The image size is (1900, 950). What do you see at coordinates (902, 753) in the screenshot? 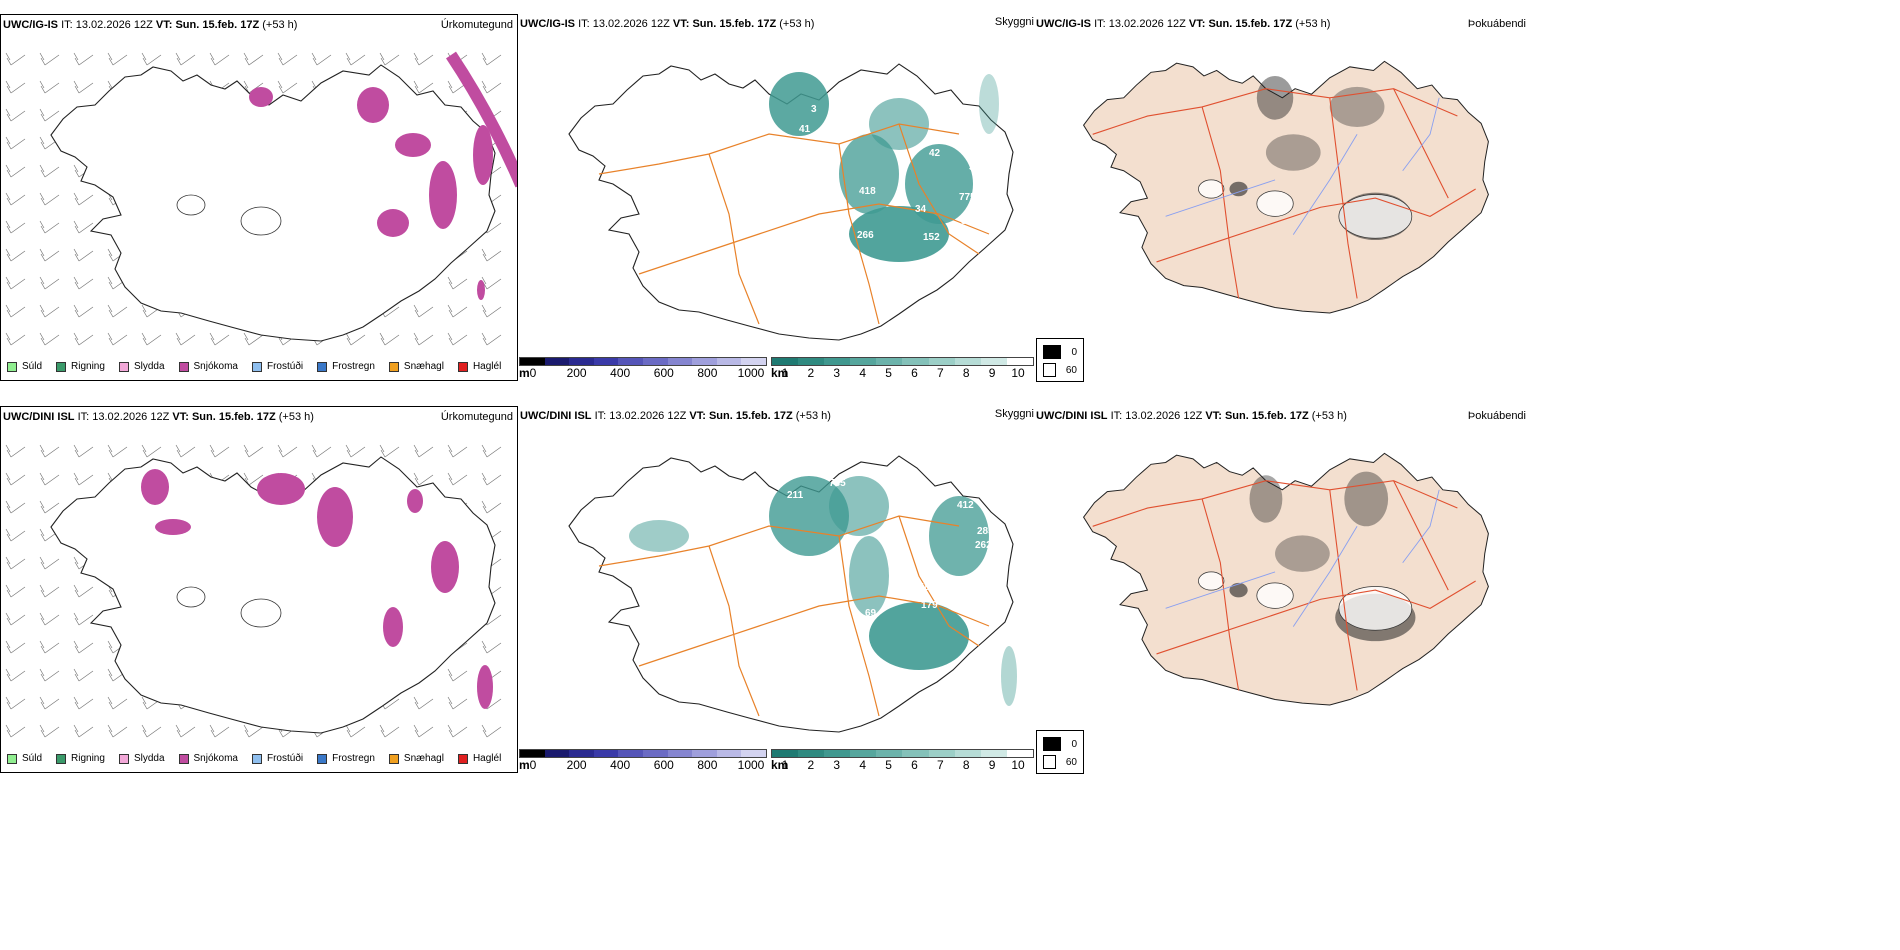
I see `colorbar-km-swatches` at bounding box center [902, 753].